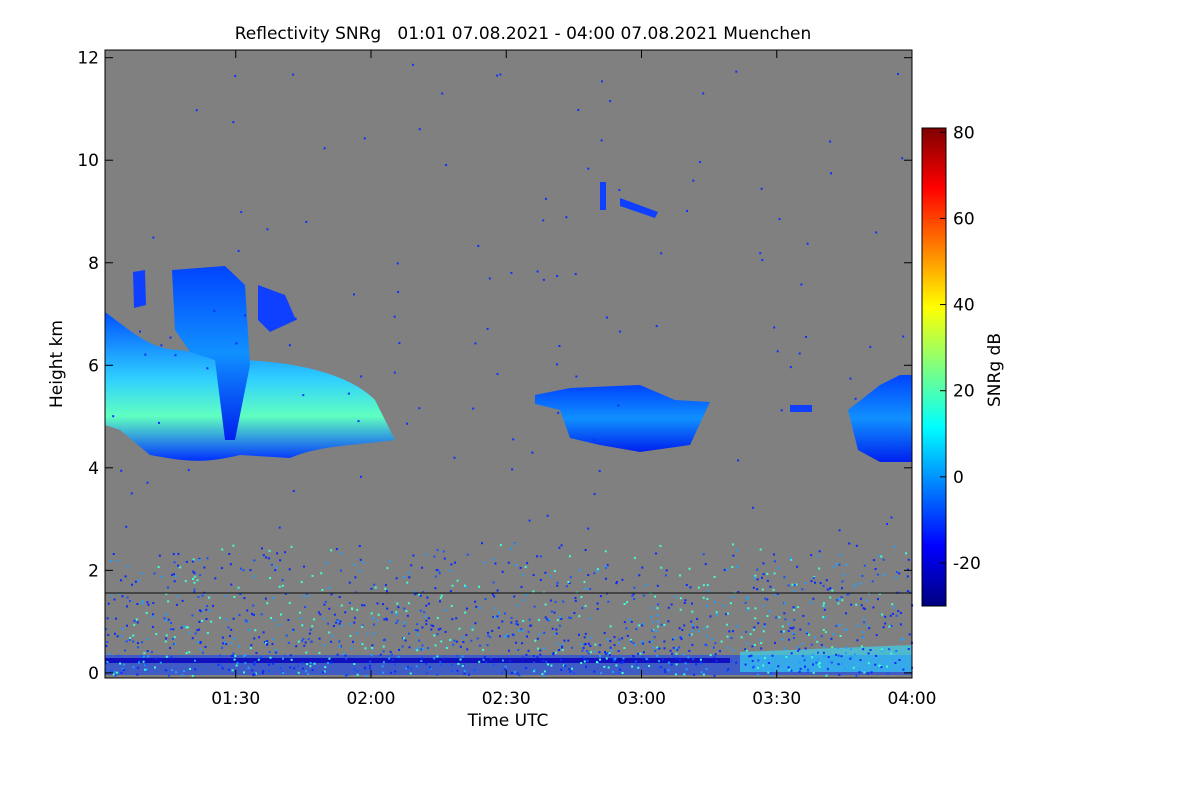  What do you see at coordinates (93, 674) in the screenshot?
I see `y-tick-label: 0` at bounding box center [93, 674].